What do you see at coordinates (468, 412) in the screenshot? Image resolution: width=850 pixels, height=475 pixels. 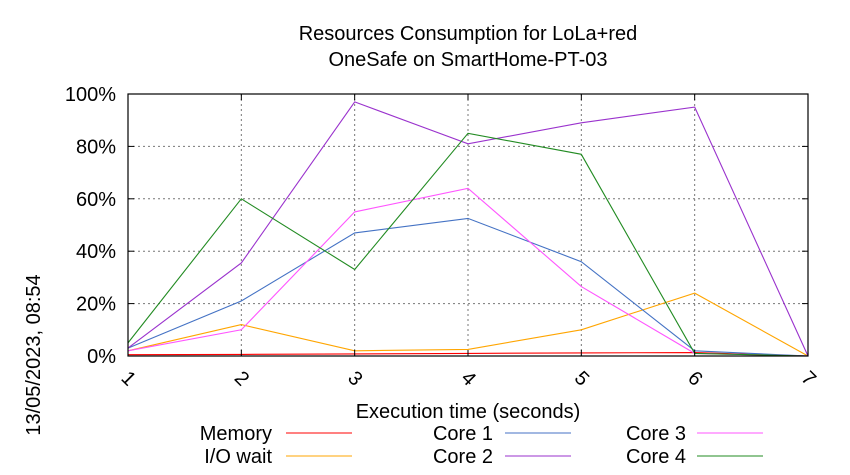 I see `x-axis-label: Execution time (seconds)` at bounding box center [468, 412].